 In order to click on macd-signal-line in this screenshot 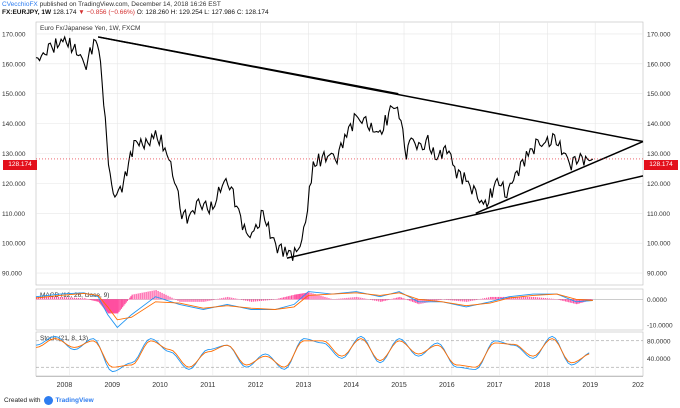, I will do `click(314, 306)`.